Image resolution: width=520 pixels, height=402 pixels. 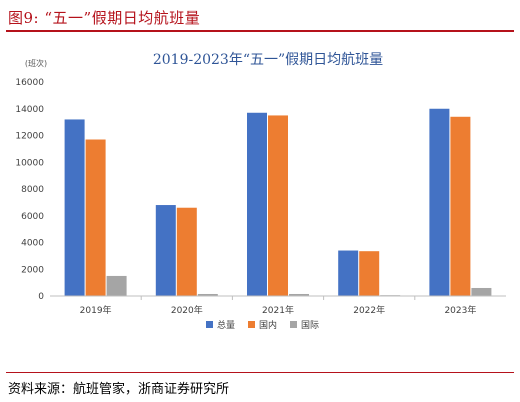 What do you see at coordinates (29, 110) in the screenshot?
I see `y-tick-label: 14000` at bounding box center [29, 110].